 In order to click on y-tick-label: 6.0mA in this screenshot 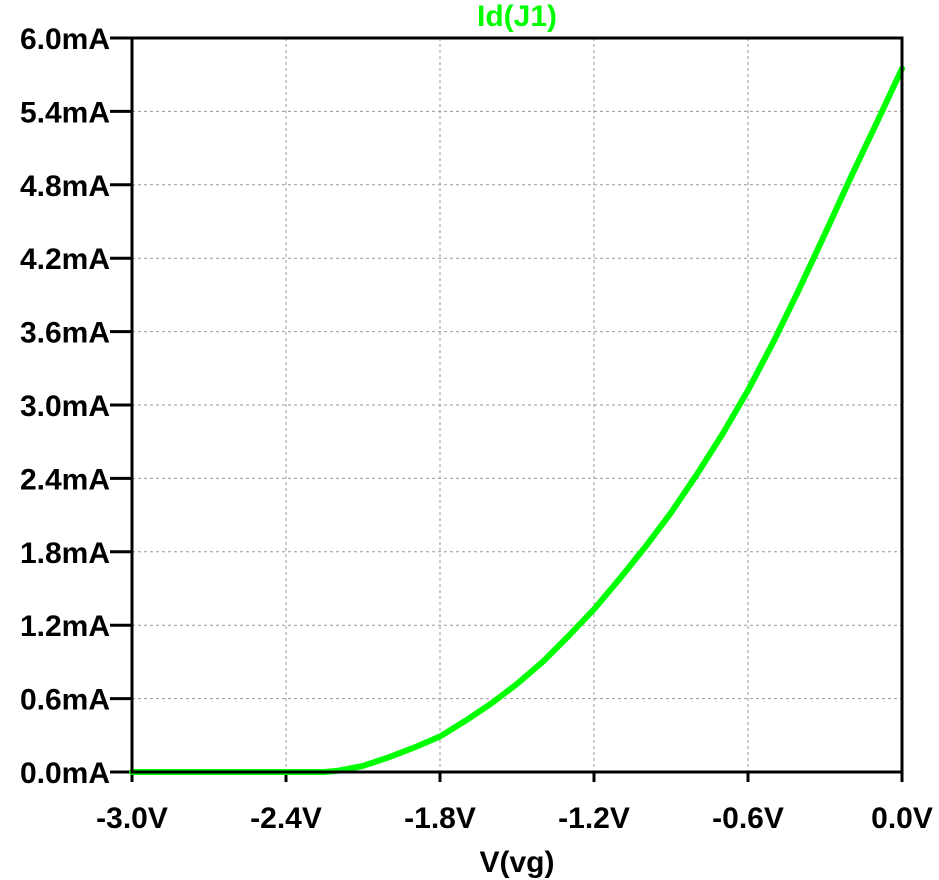, I will do `click(65, 39)`.